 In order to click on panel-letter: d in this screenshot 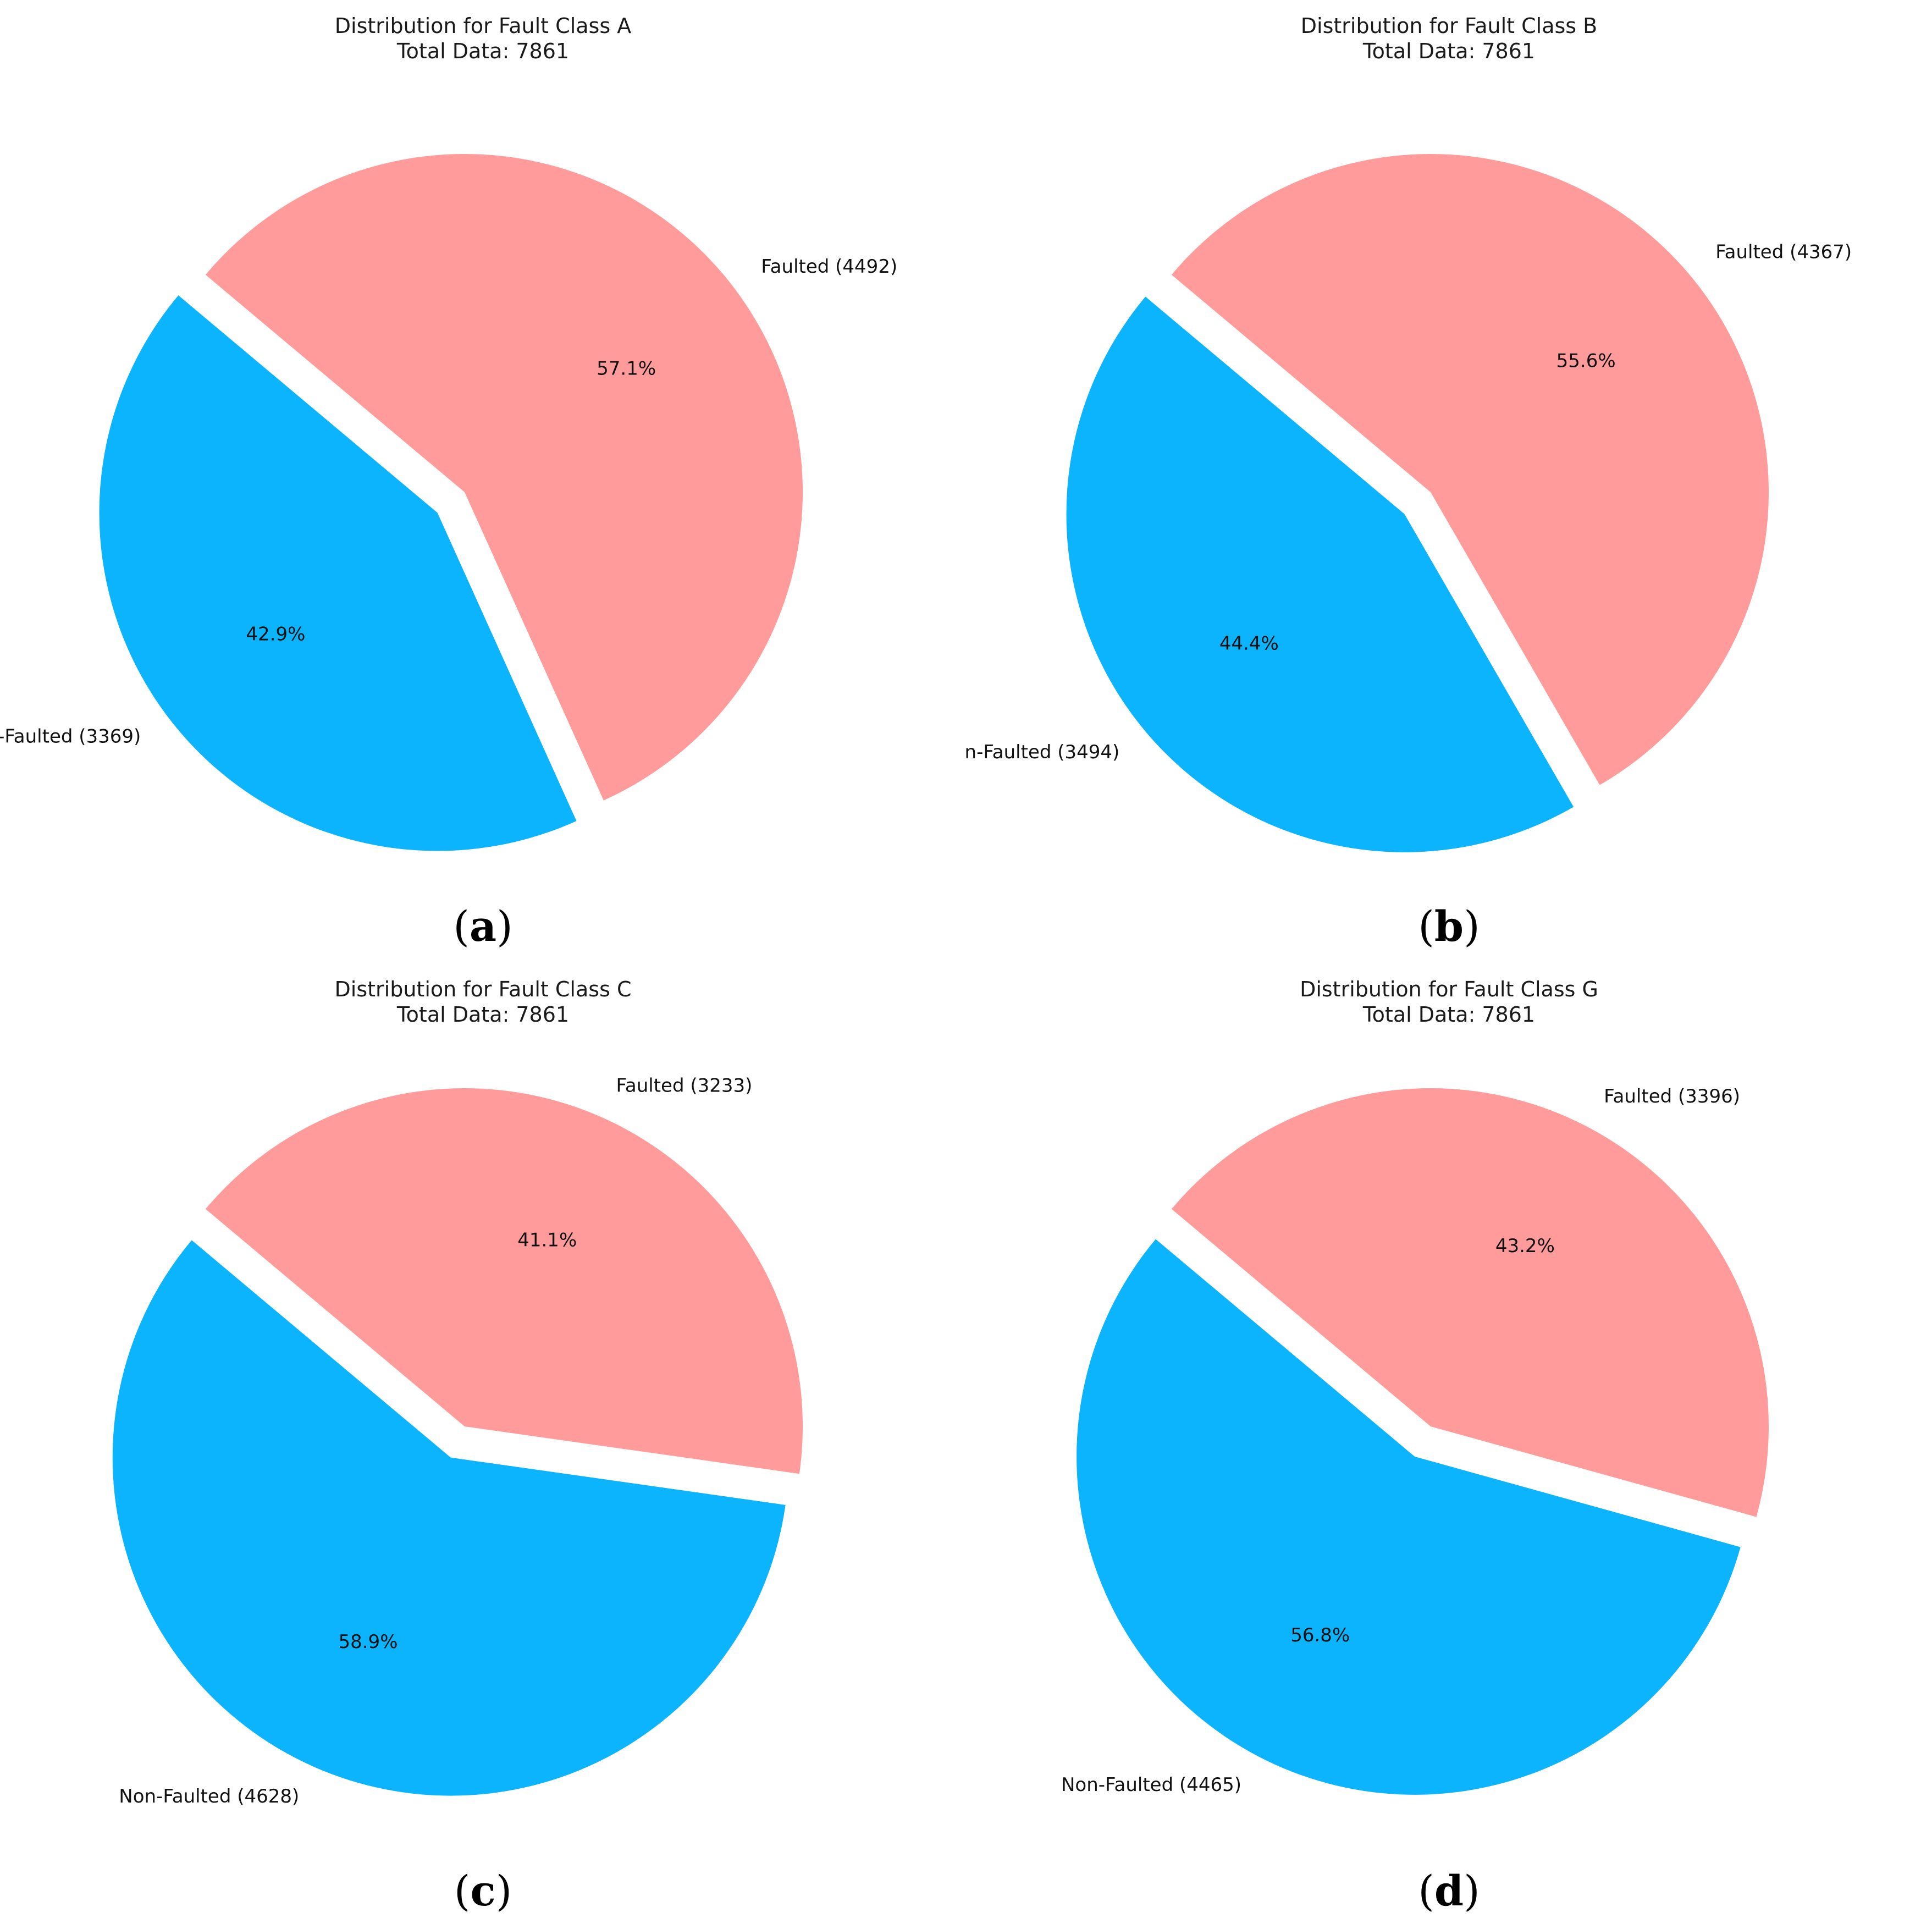, I will do `click(1449, 1890)`.